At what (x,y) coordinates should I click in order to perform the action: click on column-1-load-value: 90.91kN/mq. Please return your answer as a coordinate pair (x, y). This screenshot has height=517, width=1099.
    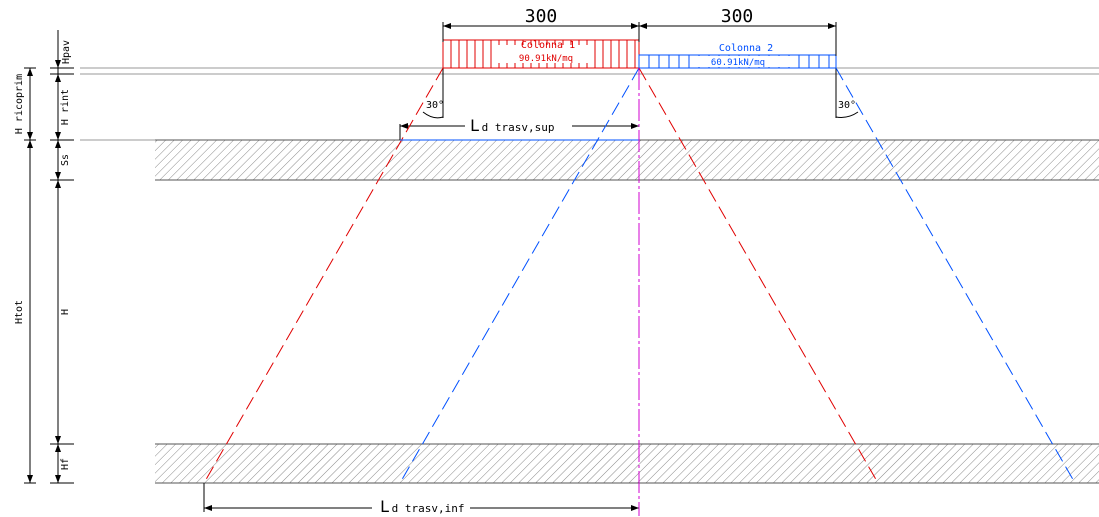
    Looking at the image, I should click on (546, 59).